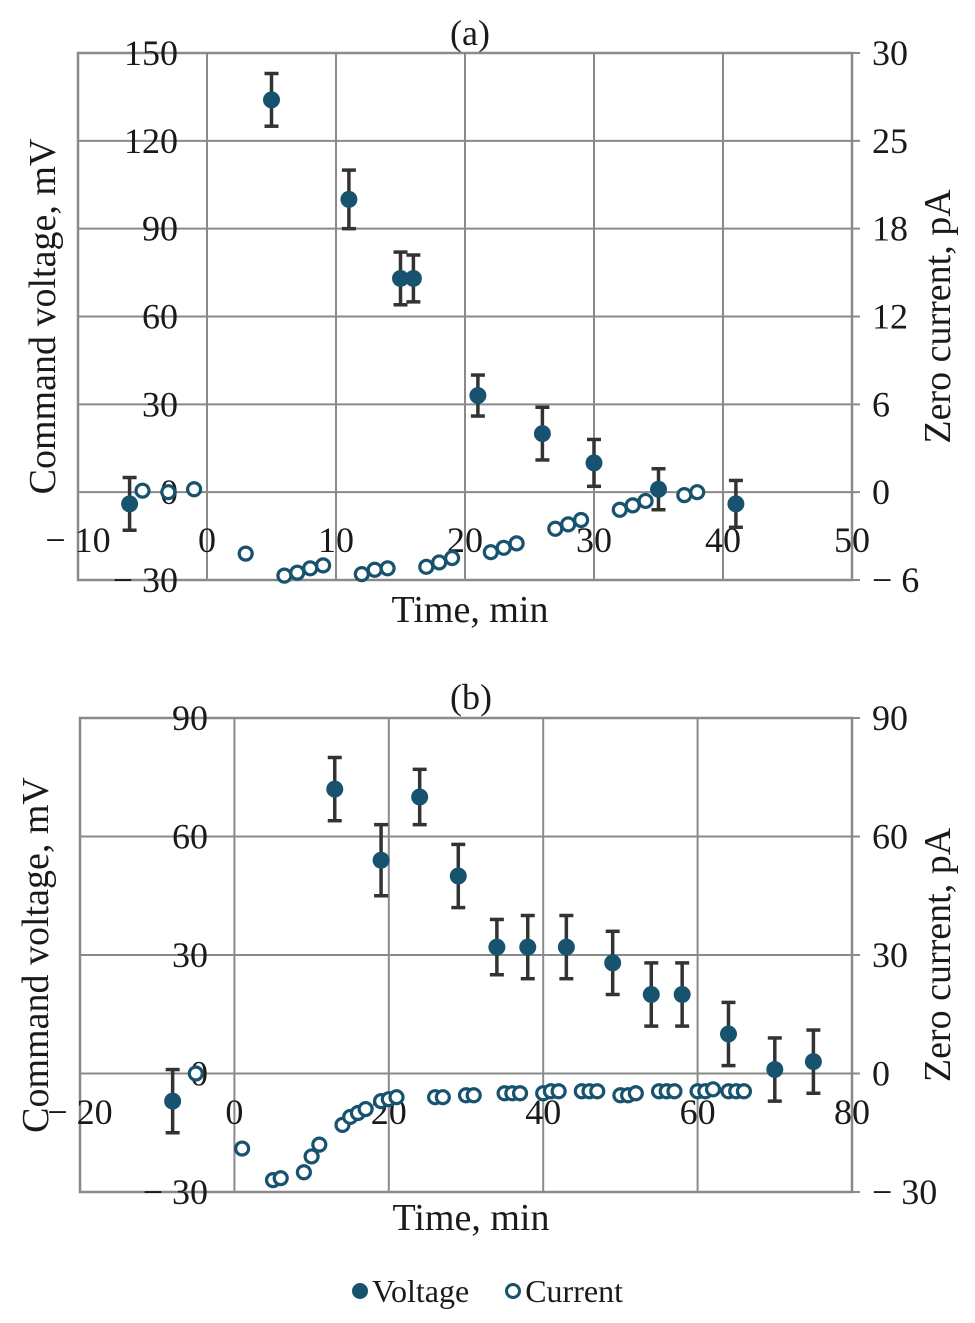 The height and width of the screenshot is (1323, 975). What do you see at coordinates (890, 317) in the screenshot?
I see `y-right-tick-label: 12` at bounding box center [890, 317].